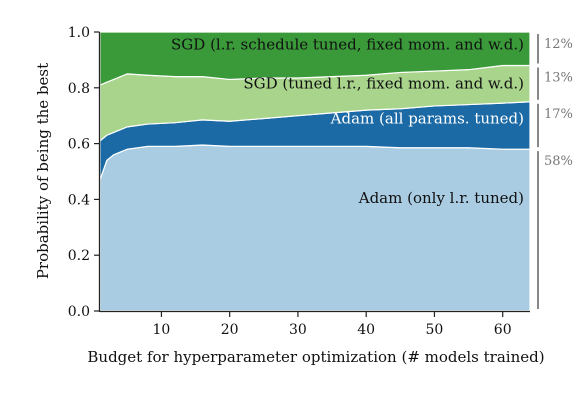  I want to click on y-tick-label: 1.0, so click(79, 33).